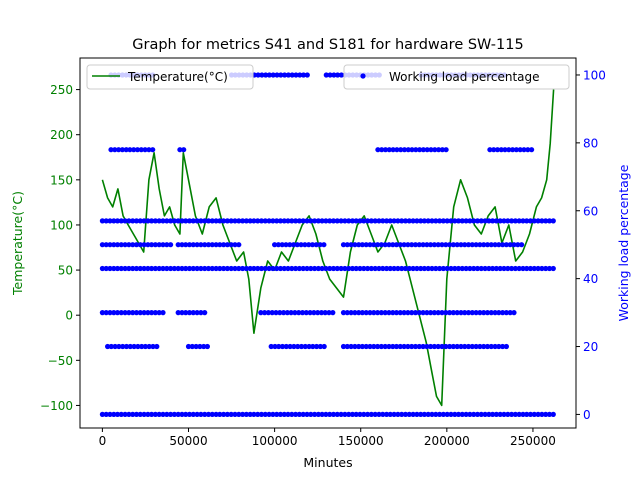  Describe the element at coordinates (103, 441) in the screenshot. I see `x-tick-label: 0` at that location.